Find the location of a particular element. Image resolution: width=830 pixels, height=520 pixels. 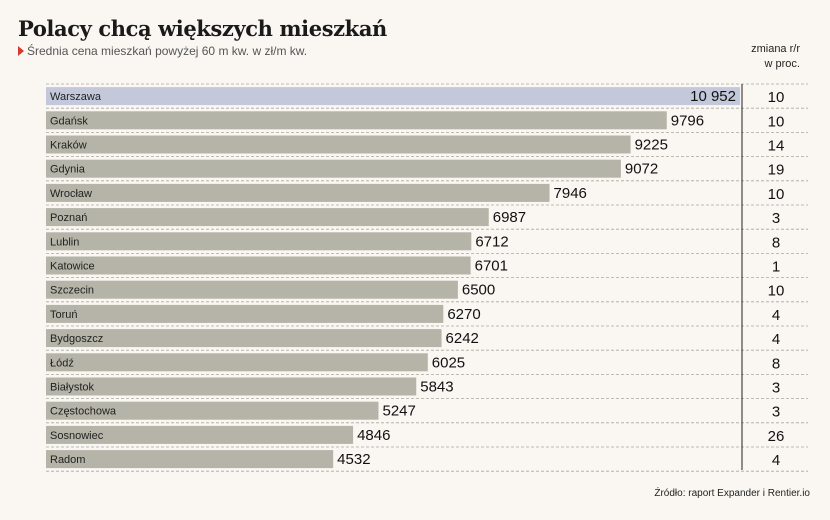

category-label: Radom is located at coordinates (67, 460).